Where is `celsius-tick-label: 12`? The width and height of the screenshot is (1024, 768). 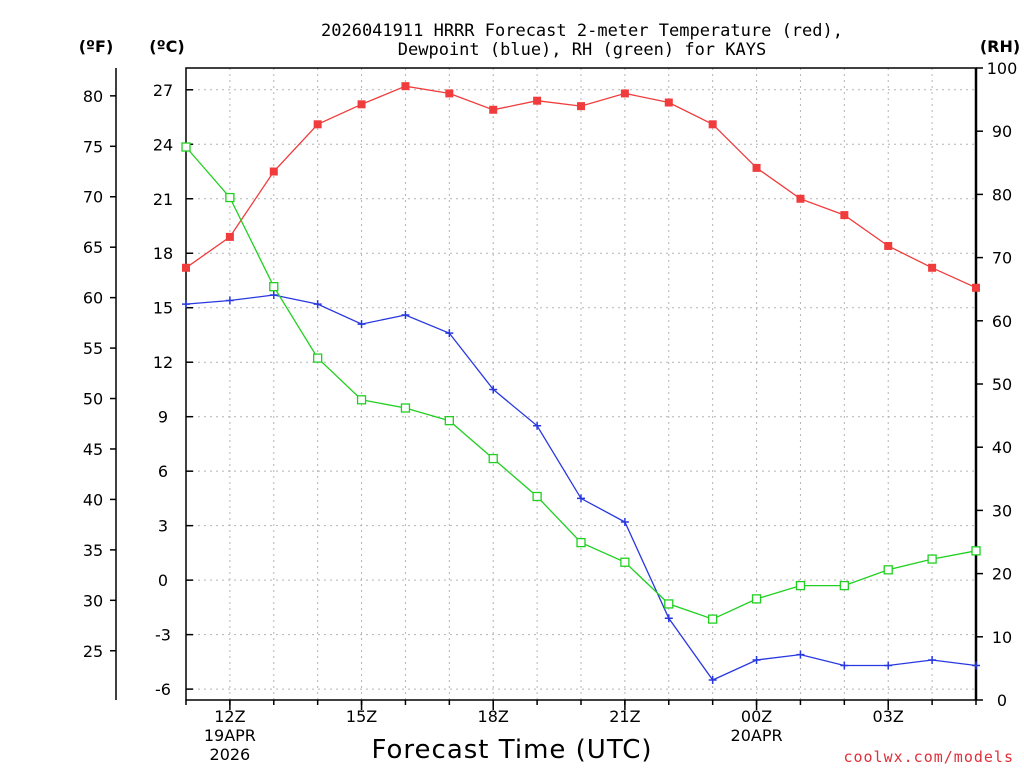
celsius-tick-label: 12 is located at coordinates (163, 362).